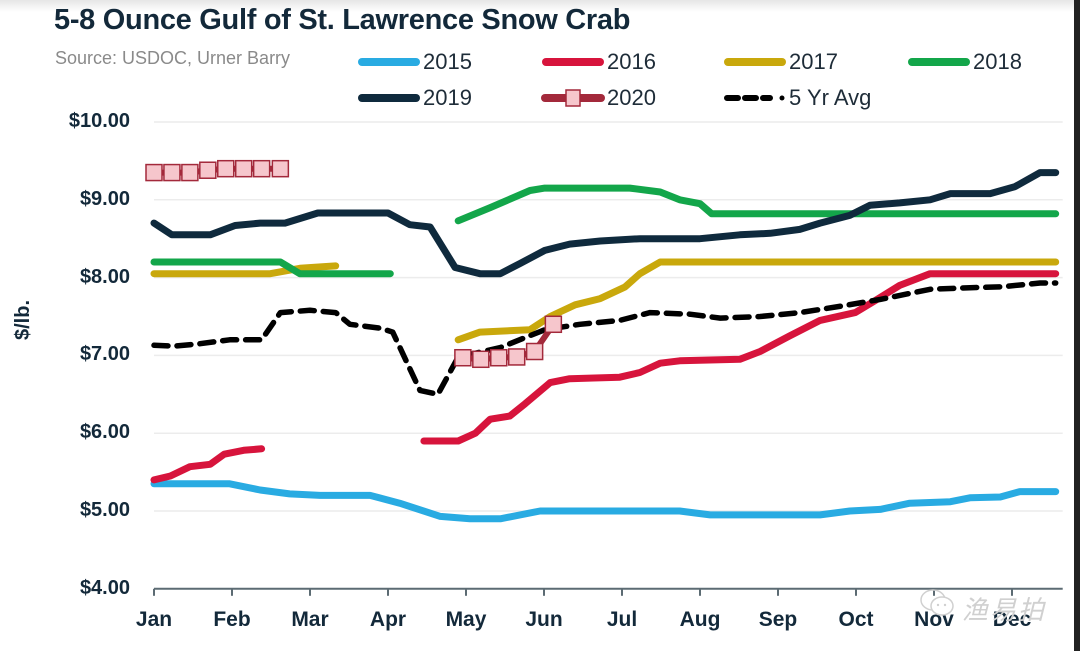 This screenshot has width=1080, height=651. What do you see at coordinates (342, 20) in the screenshot?
I see `chart-title: 5-8 Ounce Gulf of St. Lawrence Snow Crab` at bounding box center [342, 20].